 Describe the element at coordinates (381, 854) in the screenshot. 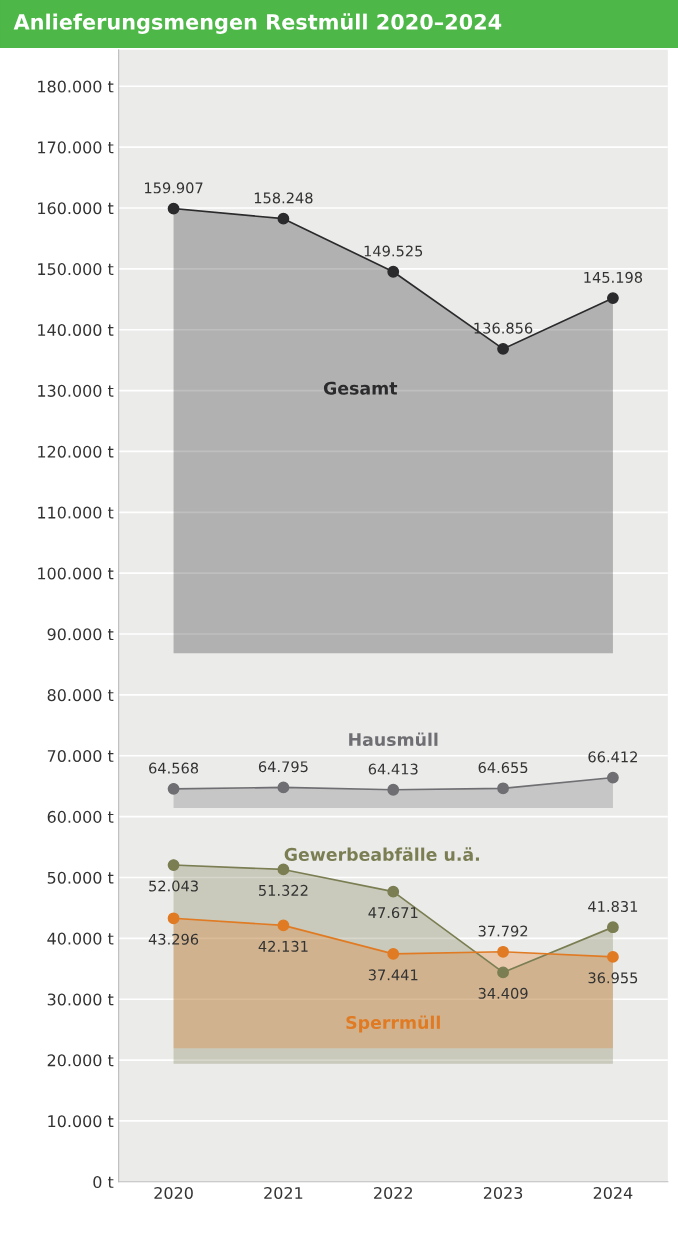

I see `series-label: Gewerbeabfälle u.ä.` at that location.